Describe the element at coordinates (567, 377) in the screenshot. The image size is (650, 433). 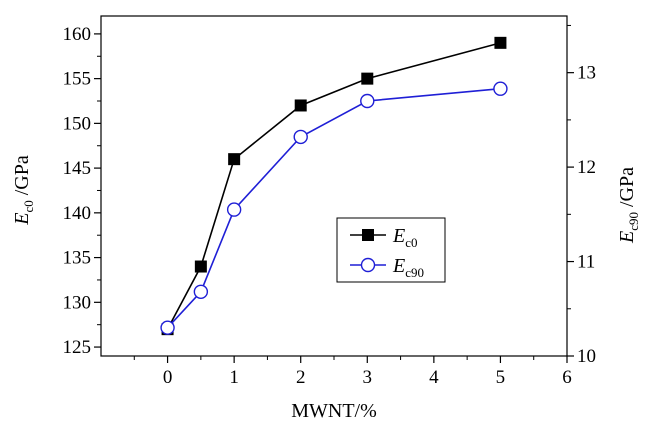
I see `x-tick-label: 6` at that location.